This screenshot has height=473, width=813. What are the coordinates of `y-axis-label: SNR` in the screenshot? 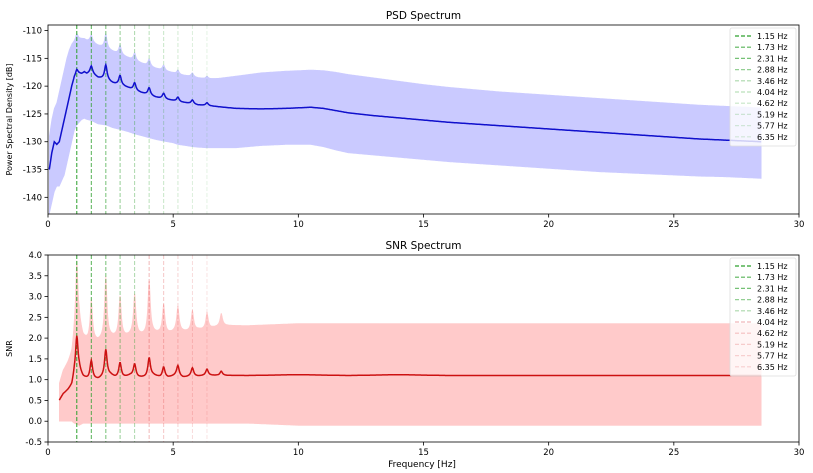 It's located at (9, 348).